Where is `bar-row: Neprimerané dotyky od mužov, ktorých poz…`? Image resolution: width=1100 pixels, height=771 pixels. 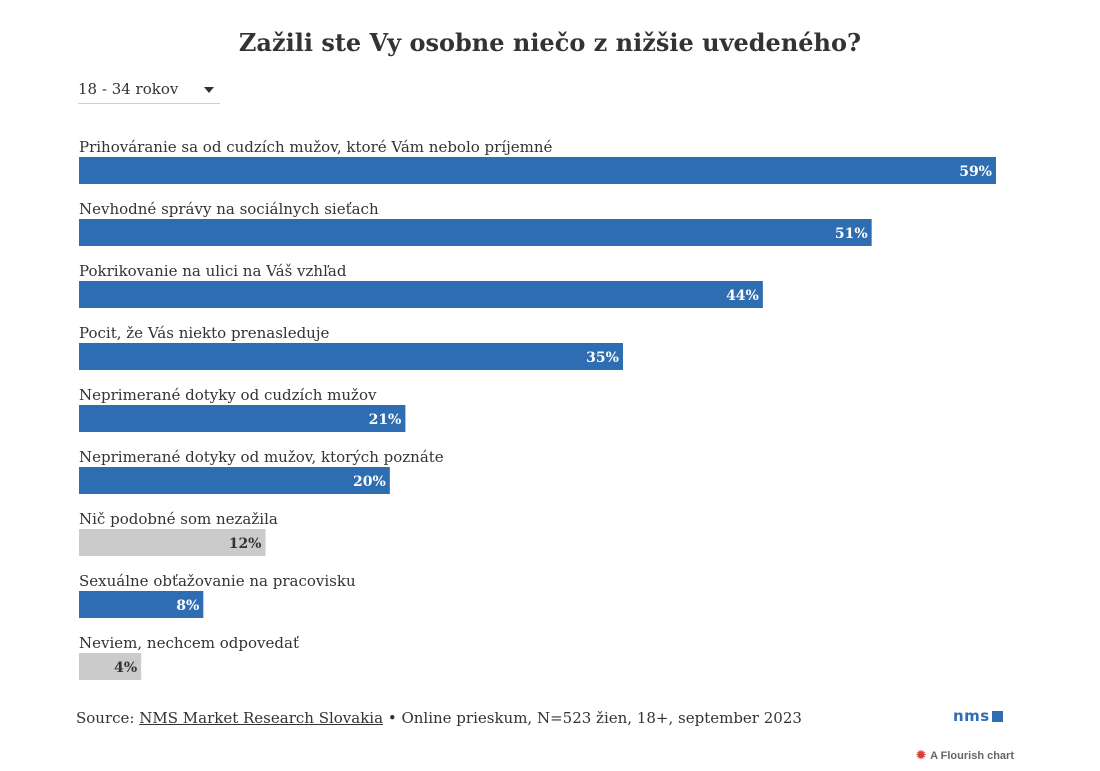
bar-row: Neprimerané dotyky od mužov, ktorých poz… is located at coordinates (261, 471).